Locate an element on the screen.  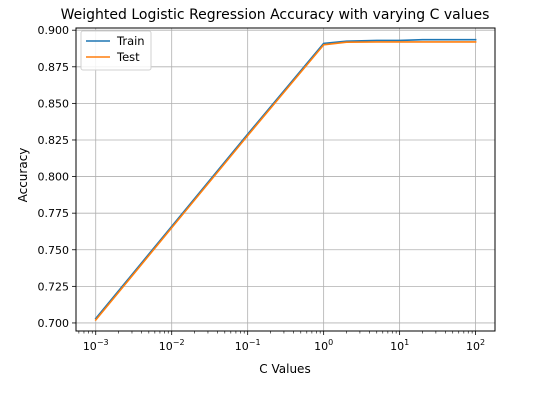
y-axis-label: Accuracy is located at coordinates (23, 175).